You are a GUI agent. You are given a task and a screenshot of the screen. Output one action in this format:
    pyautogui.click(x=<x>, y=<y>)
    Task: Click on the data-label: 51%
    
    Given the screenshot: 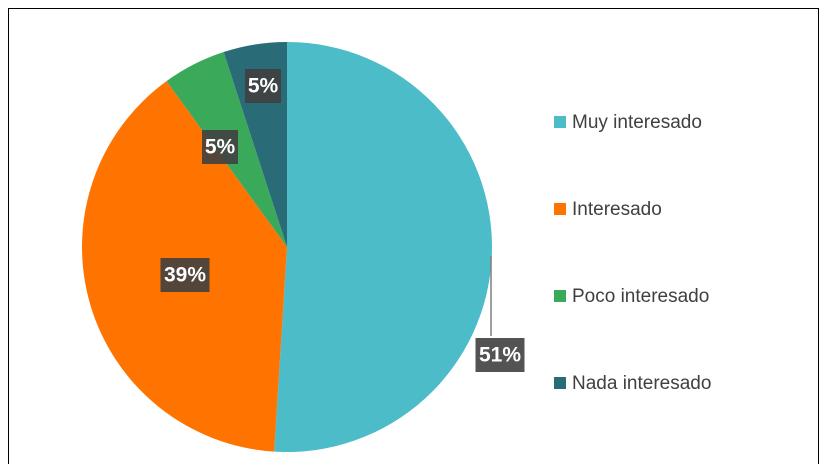 What is the action you would take?
    pyautogui.click(x=500, y=355)
    